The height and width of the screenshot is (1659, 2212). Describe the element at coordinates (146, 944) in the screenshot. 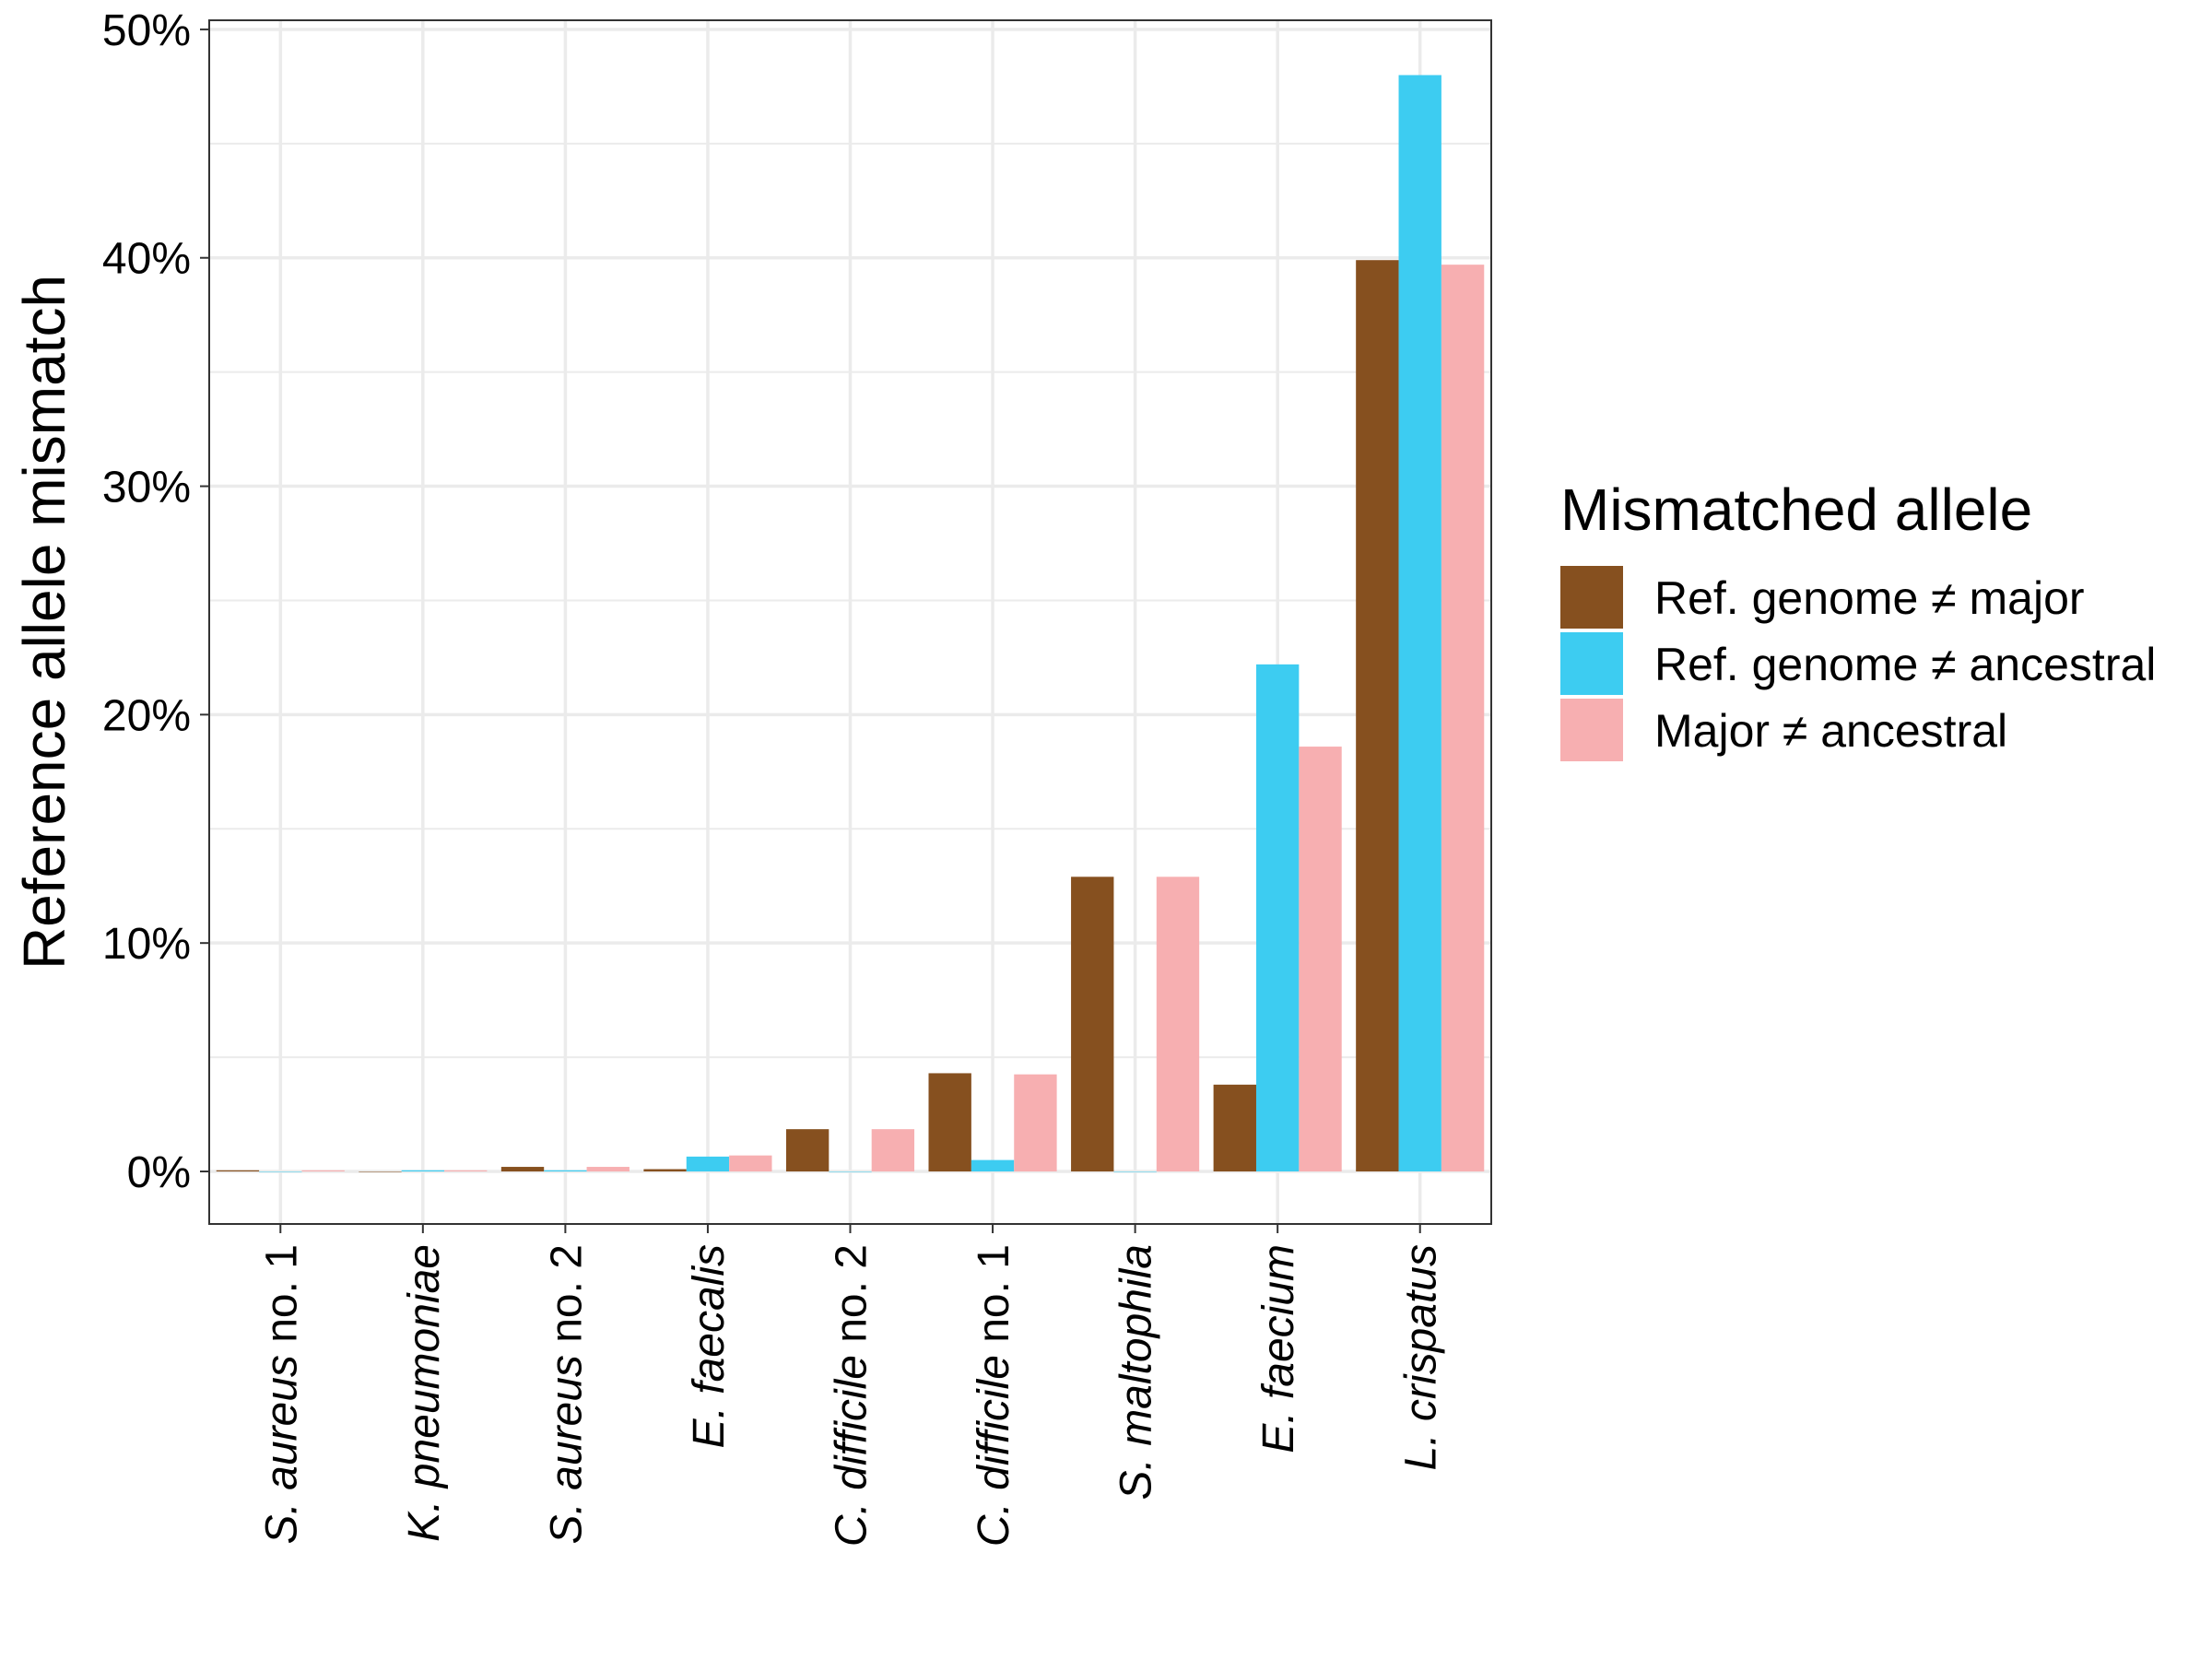

I see `y-tick-label: 10%` at that location.